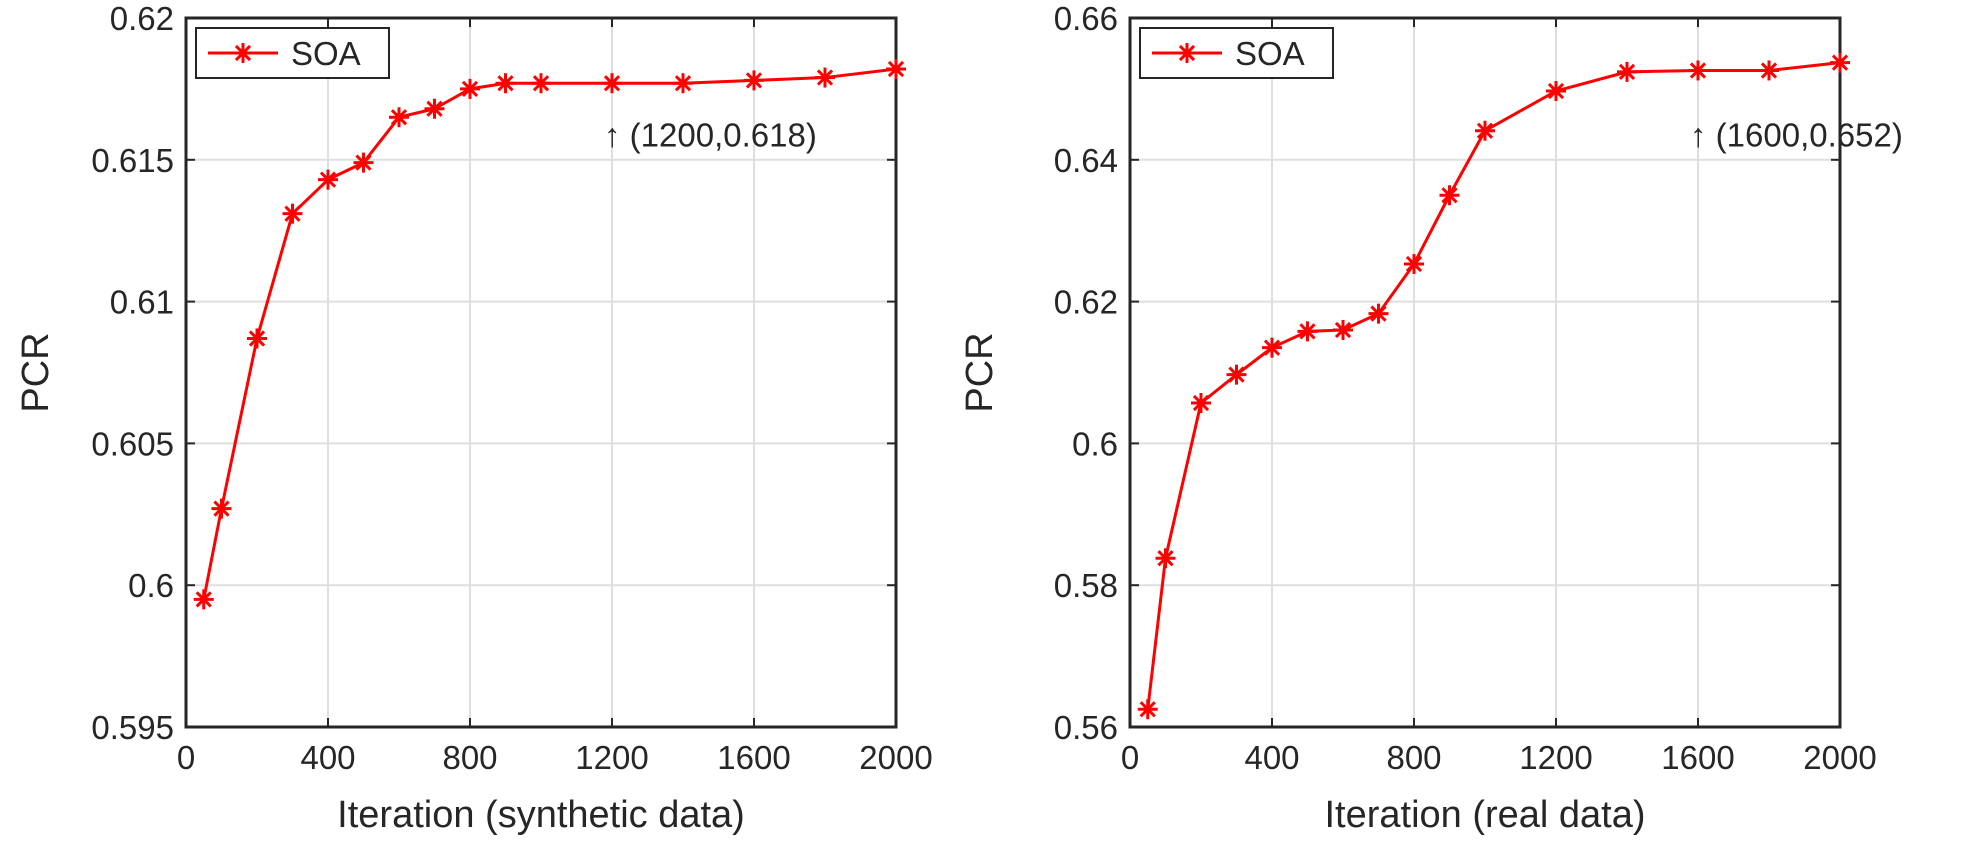 The height and width of the screenshot is (858, 1983). I want to click on y-tick-label: 0.64, so click(1086, 160).